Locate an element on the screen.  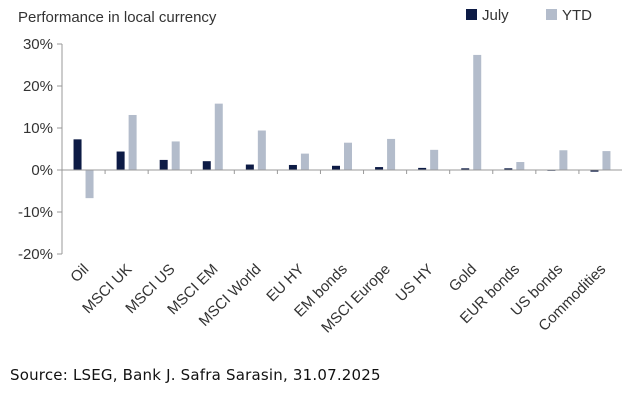
chart-title: Performance in local currency is located at coordinates (117, 17).